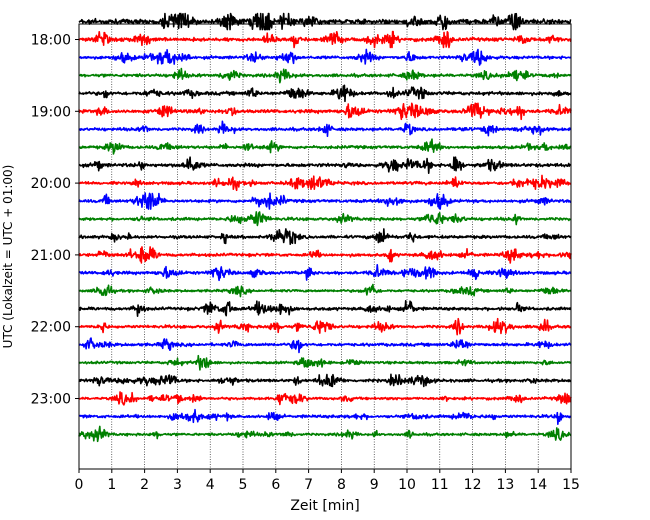  I want to click on x-tick-label: 5, so click(243, 485).